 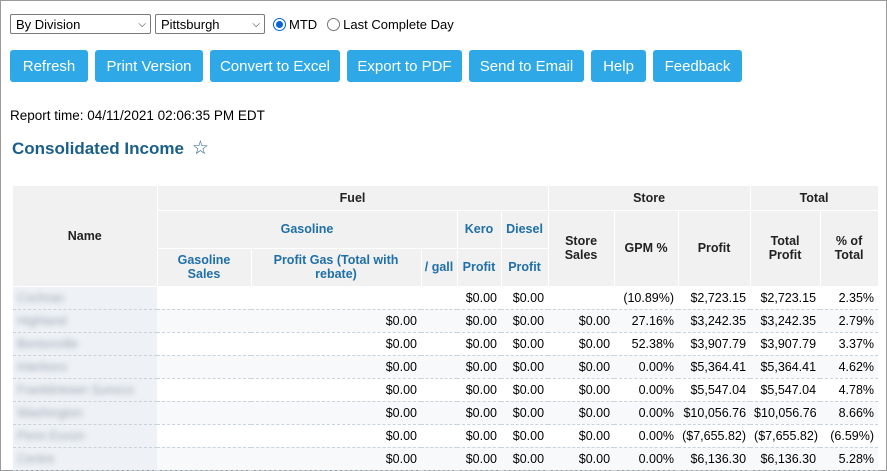 I want to click on location-name: Interboro, so click(x=85, y=367).